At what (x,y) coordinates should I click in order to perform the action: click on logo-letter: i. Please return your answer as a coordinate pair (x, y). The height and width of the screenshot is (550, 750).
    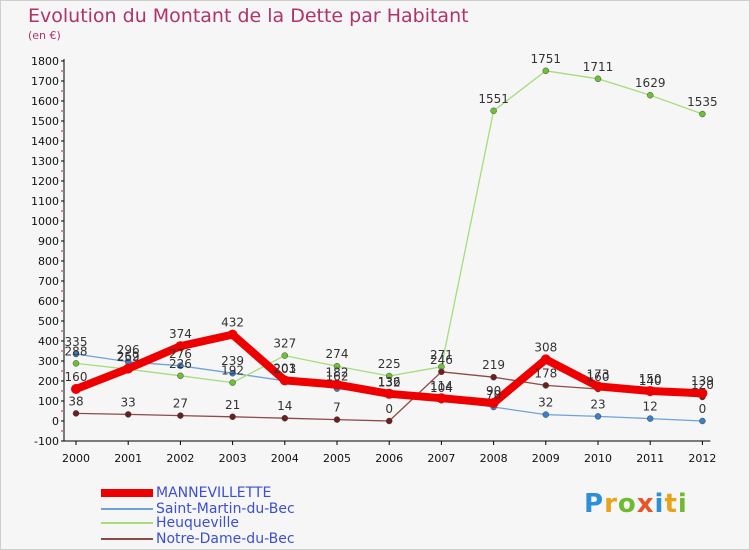
    Looking at the image, I should click on (682, 504).